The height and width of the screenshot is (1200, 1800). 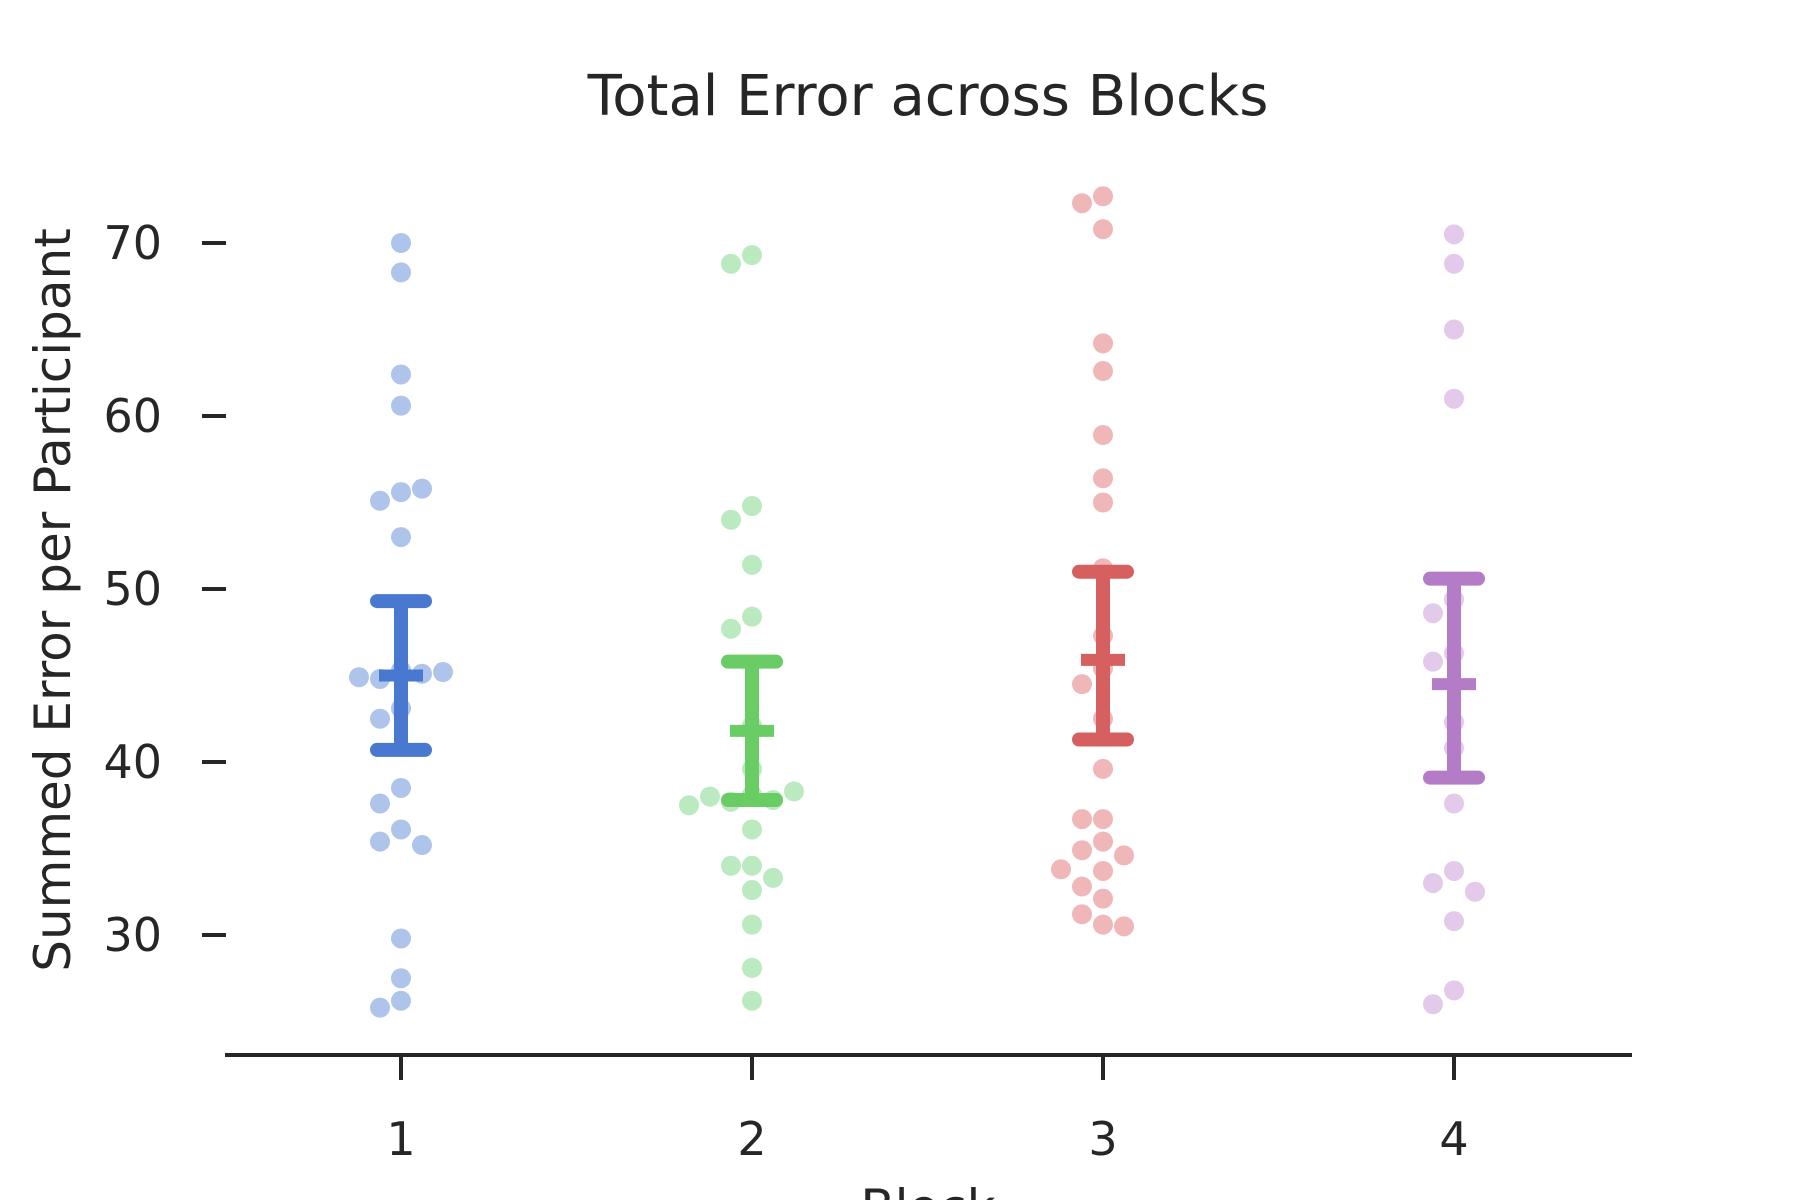 I want to click on y-tick-label: 30, so click(x=132, y=935).